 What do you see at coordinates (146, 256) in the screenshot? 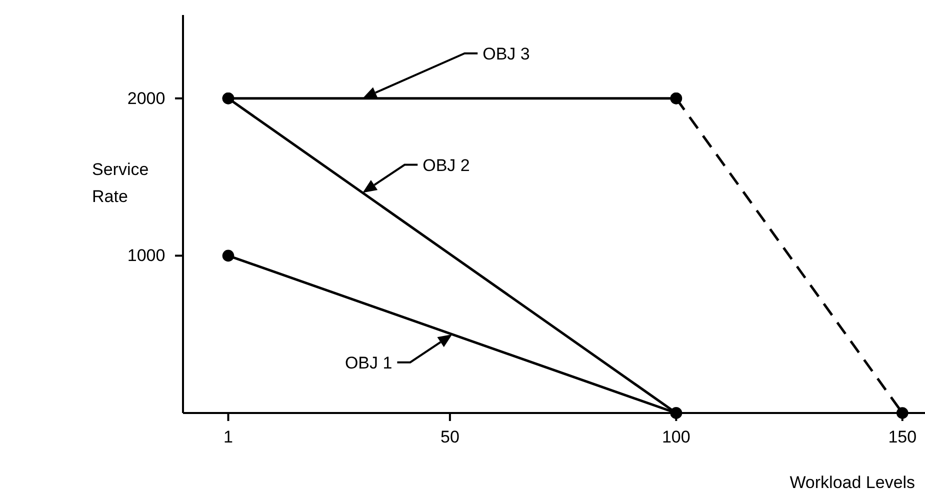
I see `y-tick-label: 1000` at bounding box center [146, 256].